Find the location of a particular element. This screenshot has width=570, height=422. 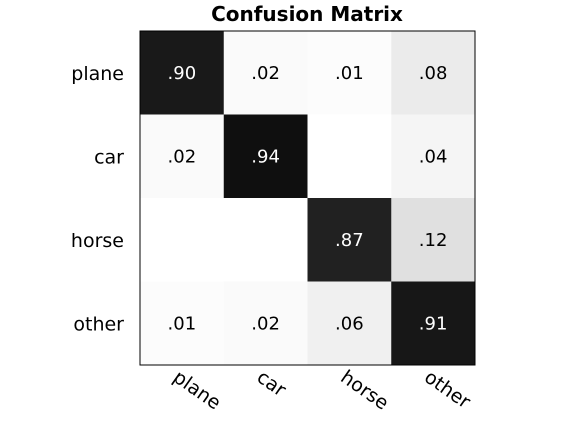

heatmap-cell-other-car is located at coordinates (265, 323).